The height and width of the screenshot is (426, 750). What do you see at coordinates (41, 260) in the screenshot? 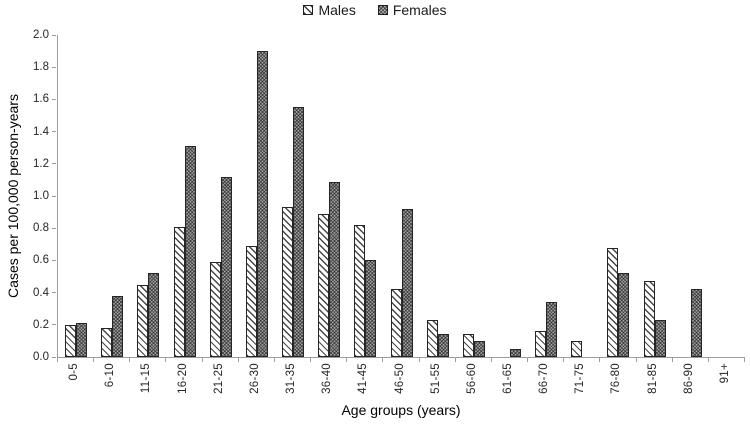
I see `y-tick-label: 0.6` at bounding box center [41, 260].